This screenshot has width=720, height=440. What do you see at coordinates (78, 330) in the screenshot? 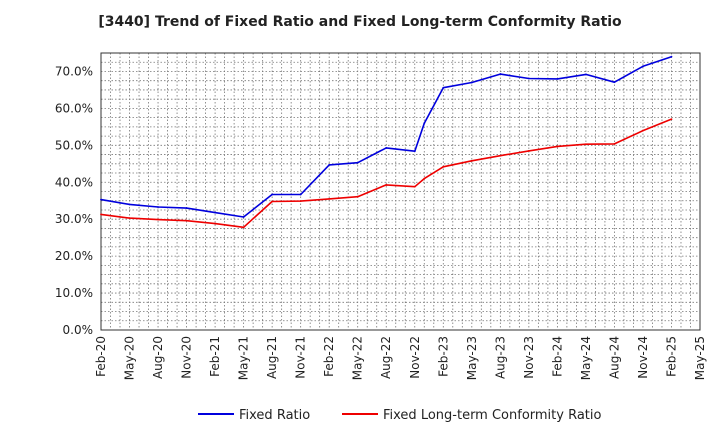
I see `y-tick-label: 0.0%` at bounding box center [78, 330].